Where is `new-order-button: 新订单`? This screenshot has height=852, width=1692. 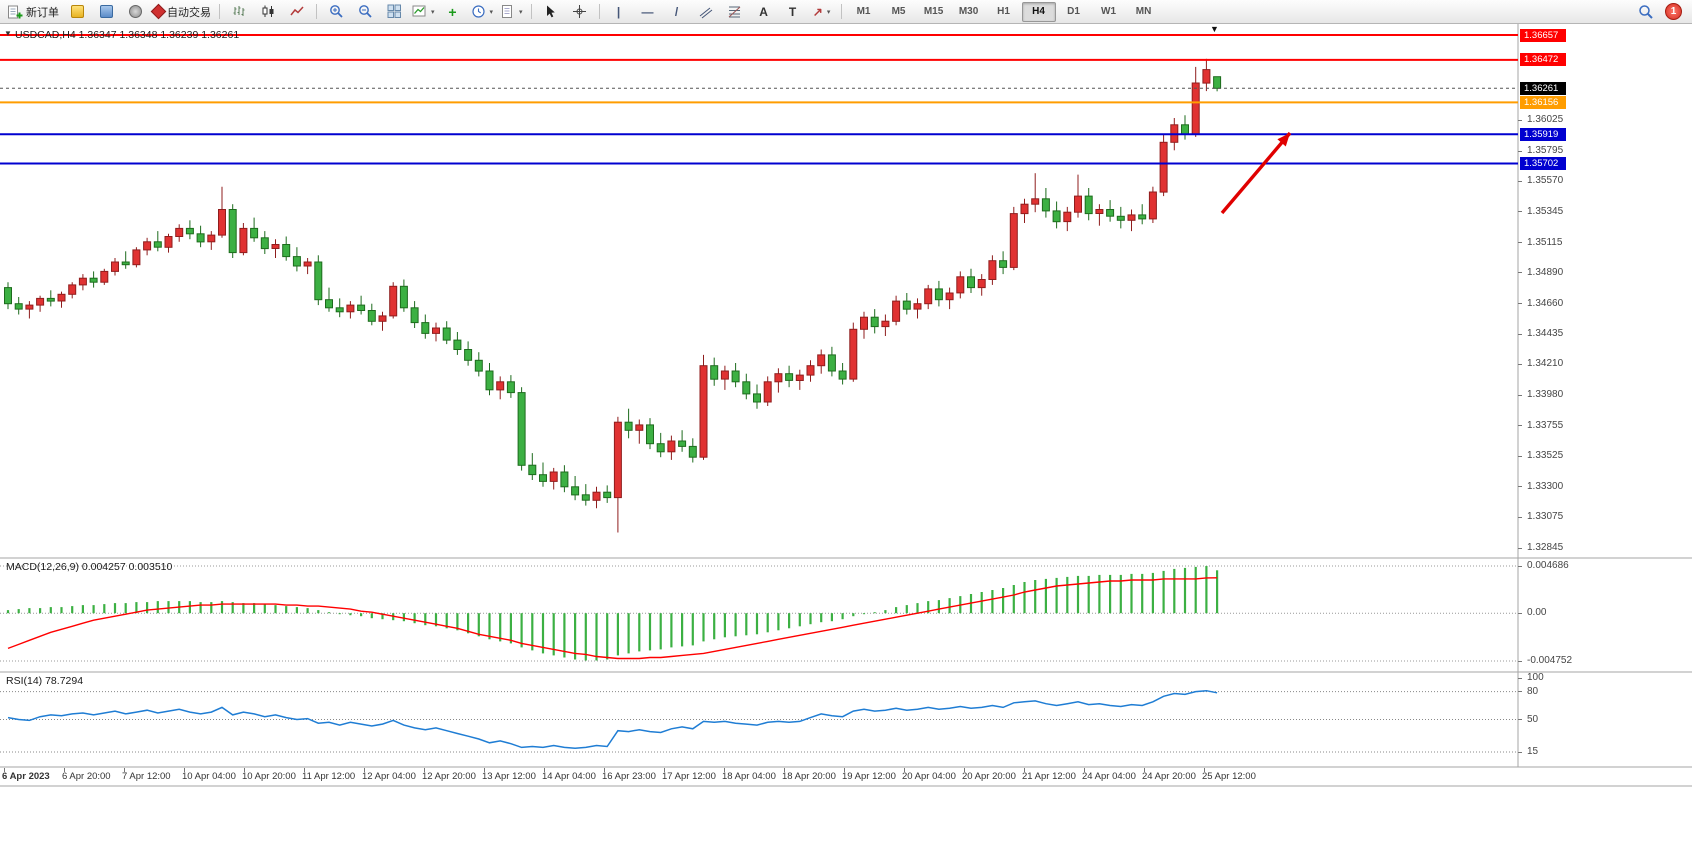 new-order-button: 新订单 is located at coordinates (33, 12).